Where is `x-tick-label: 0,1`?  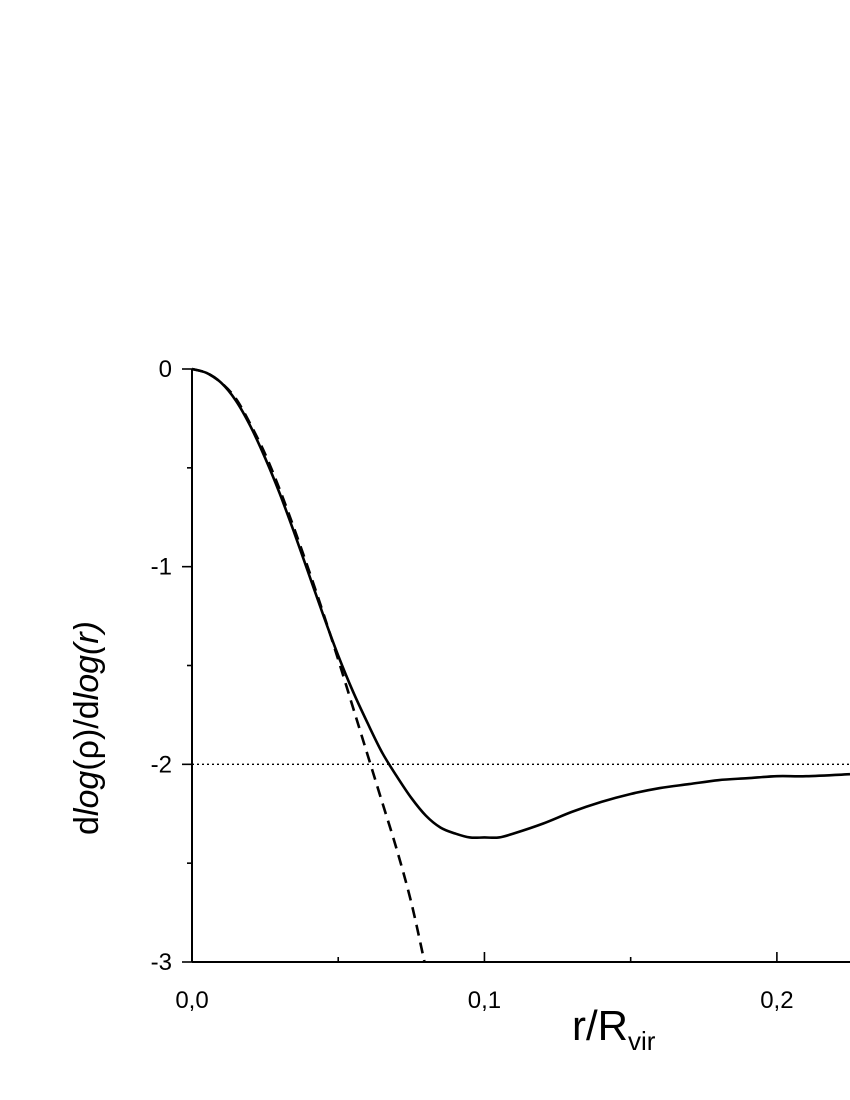
x-tick-label: 0,1 is located at coordinates (484, 1000).